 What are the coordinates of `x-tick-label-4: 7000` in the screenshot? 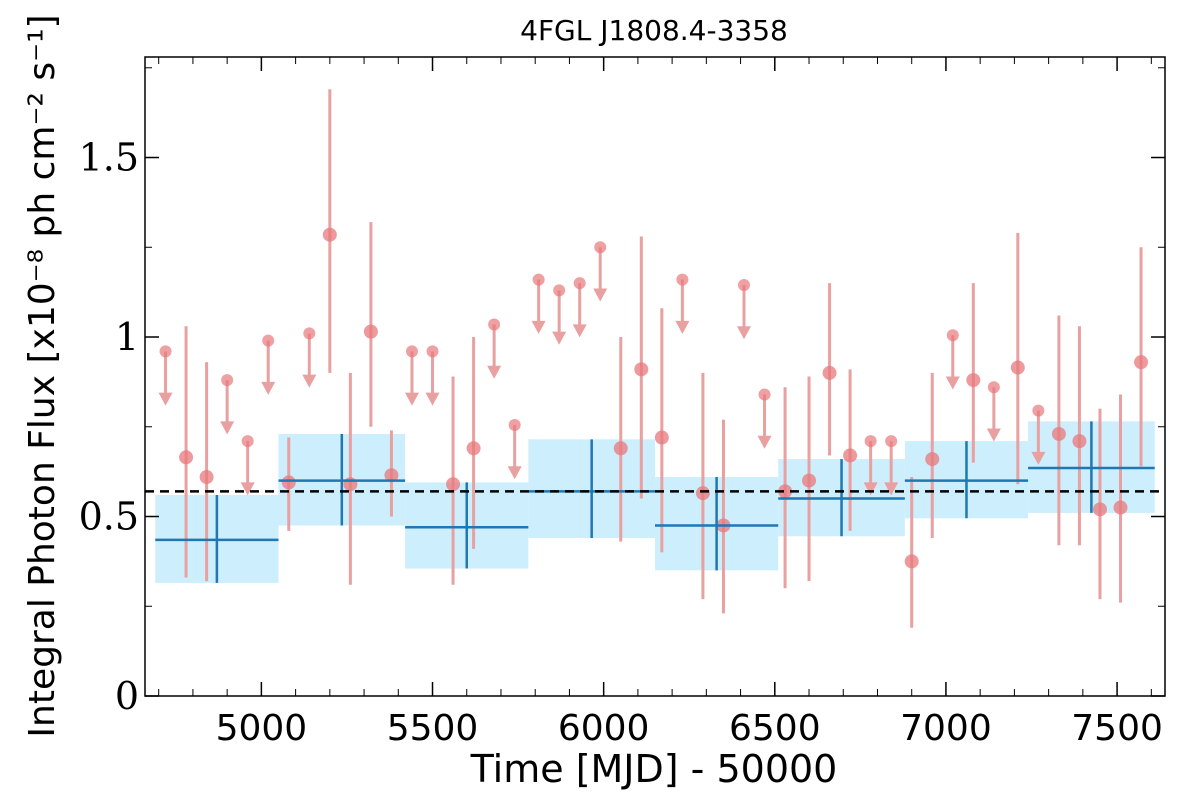 It's located at (946, 728).